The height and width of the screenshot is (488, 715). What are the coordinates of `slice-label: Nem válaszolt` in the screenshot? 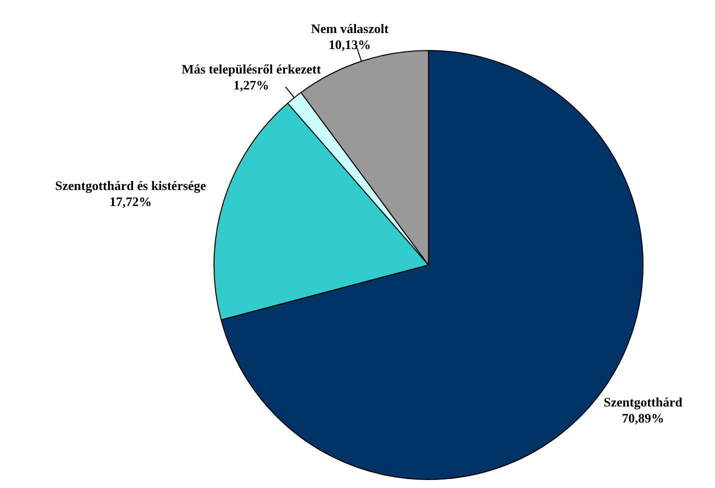 It's located at (350, 28).